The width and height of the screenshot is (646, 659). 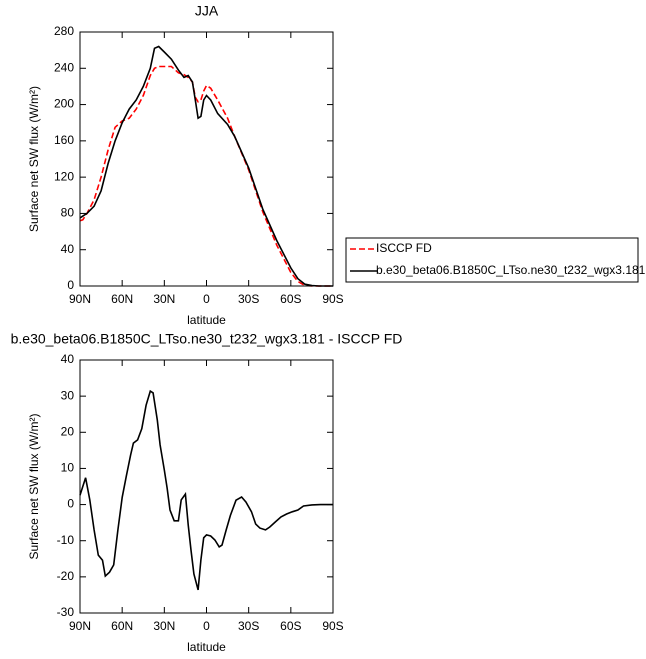 I want to click on legend-box, so click(x=492, y=260).